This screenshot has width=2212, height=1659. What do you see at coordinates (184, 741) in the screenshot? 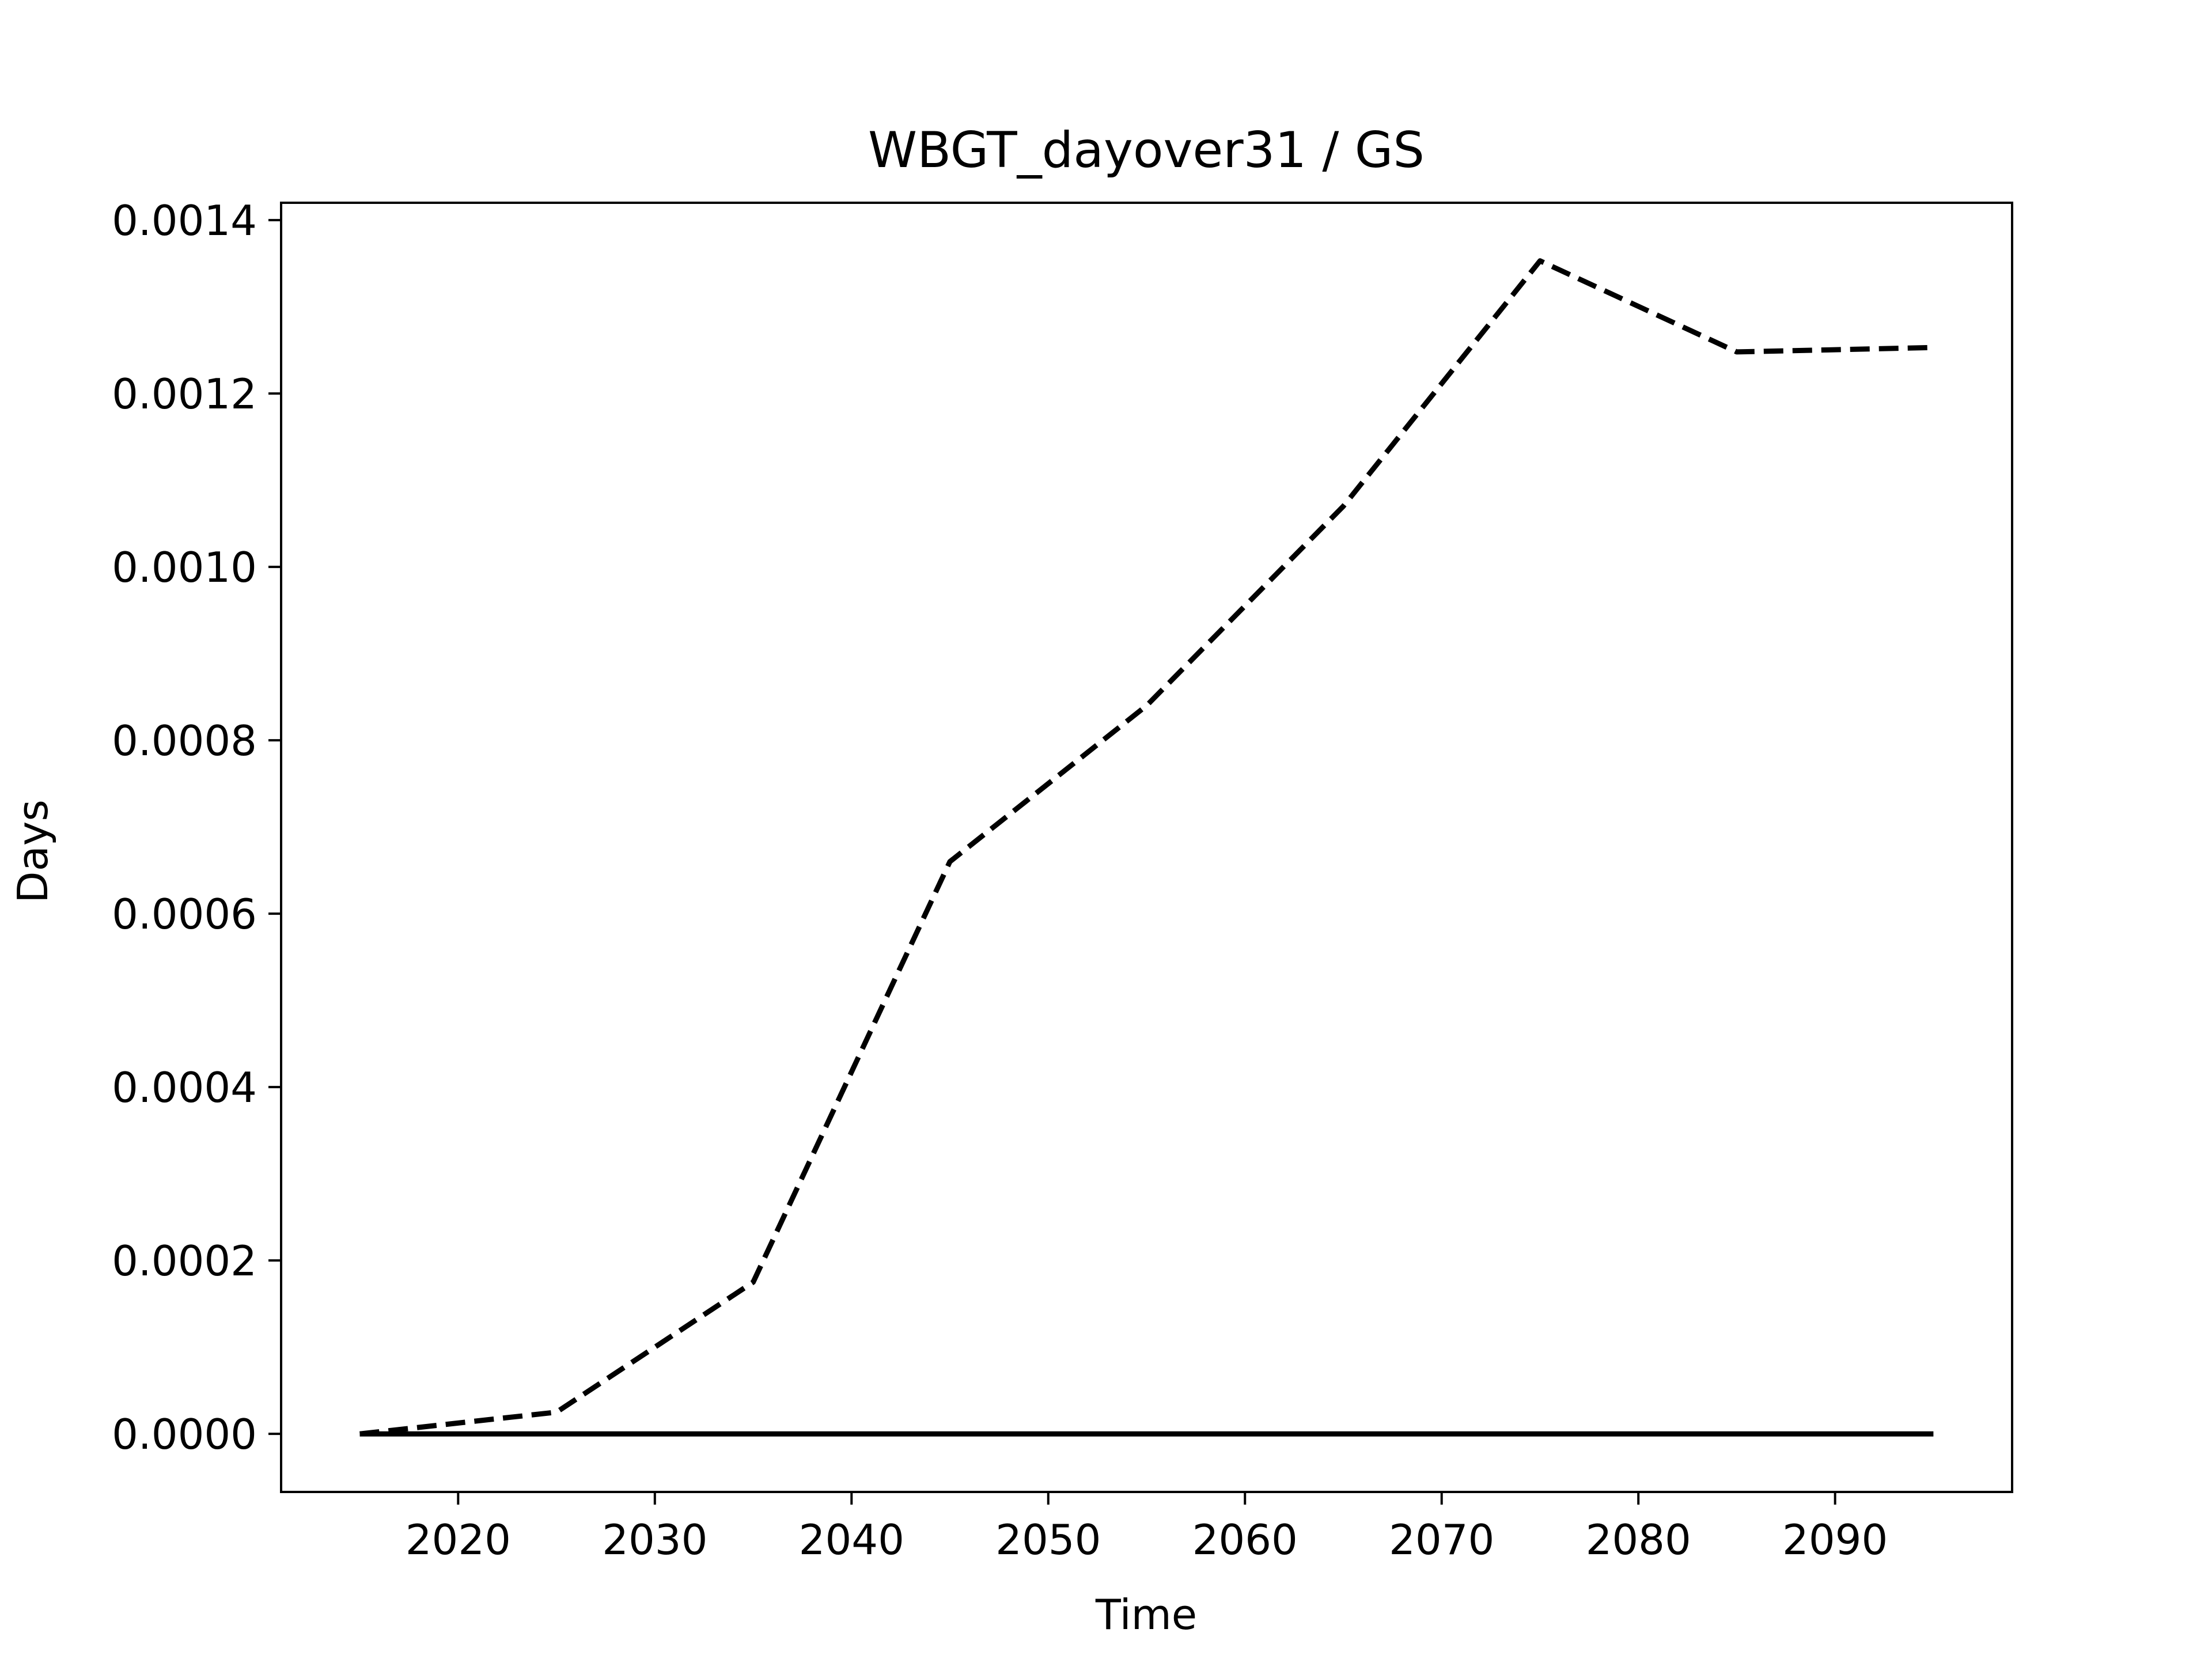
I see `y-tick-label: 0.0008` at bounding box center [184, 741].